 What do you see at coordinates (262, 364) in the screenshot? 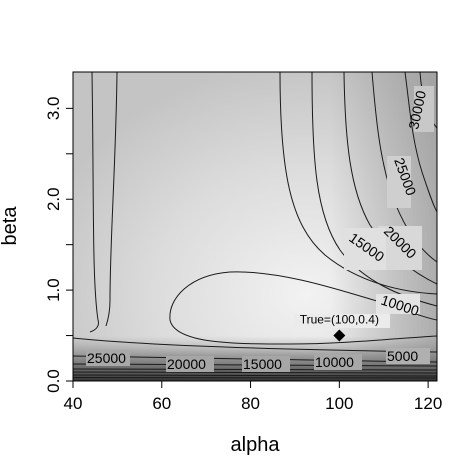
I see `contour-label-15000-bottom: 15000` at bounding box center [262, 364].